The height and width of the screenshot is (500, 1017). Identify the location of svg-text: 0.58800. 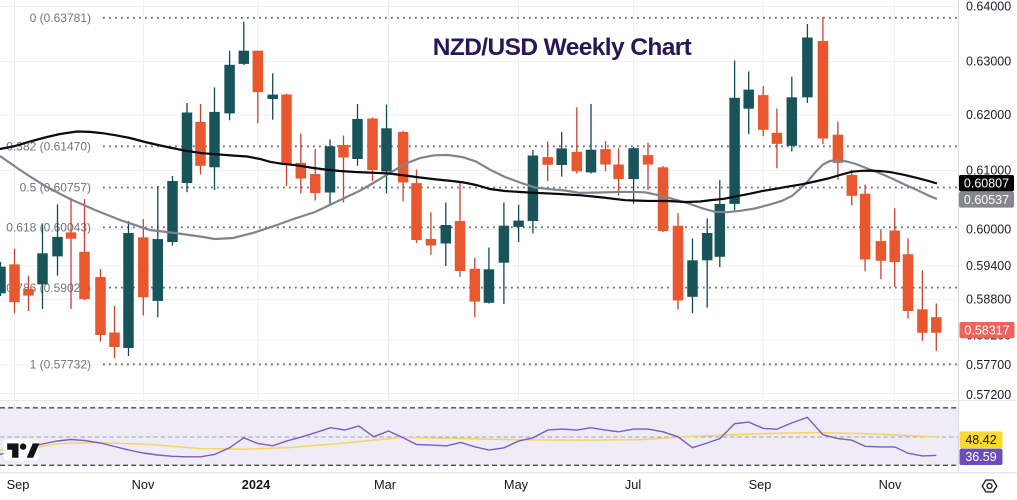
(988, 300).